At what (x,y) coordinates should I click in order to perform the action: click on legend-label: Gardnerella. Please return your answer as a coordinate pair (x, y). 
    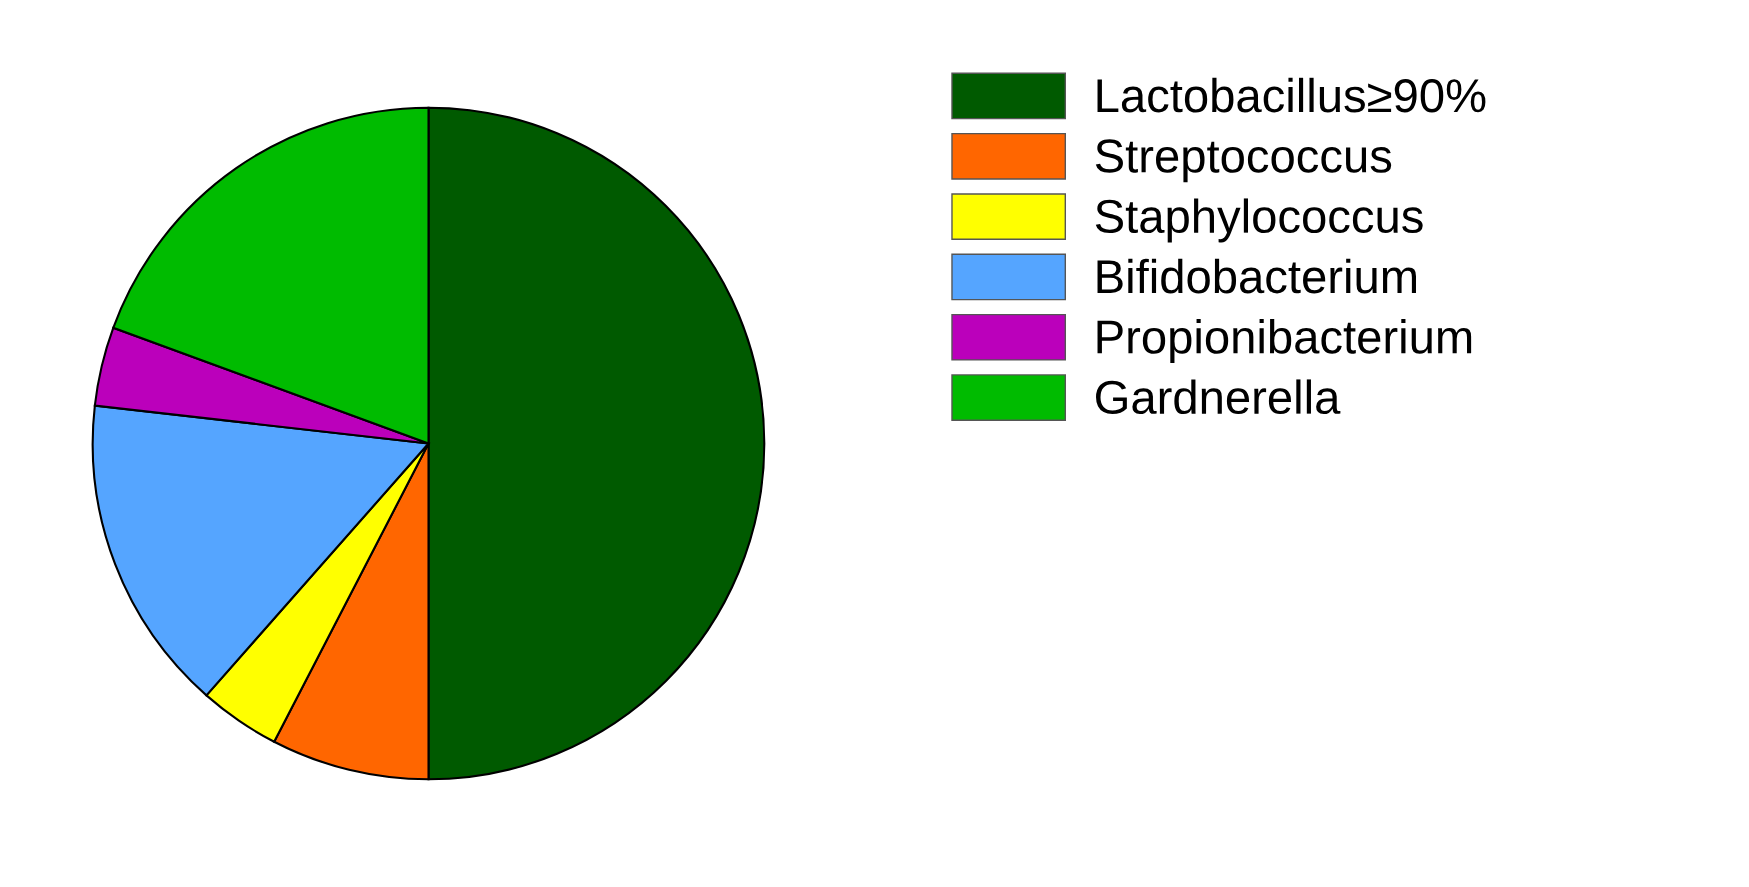
    Looking at the image, I should click on (1218, 397).